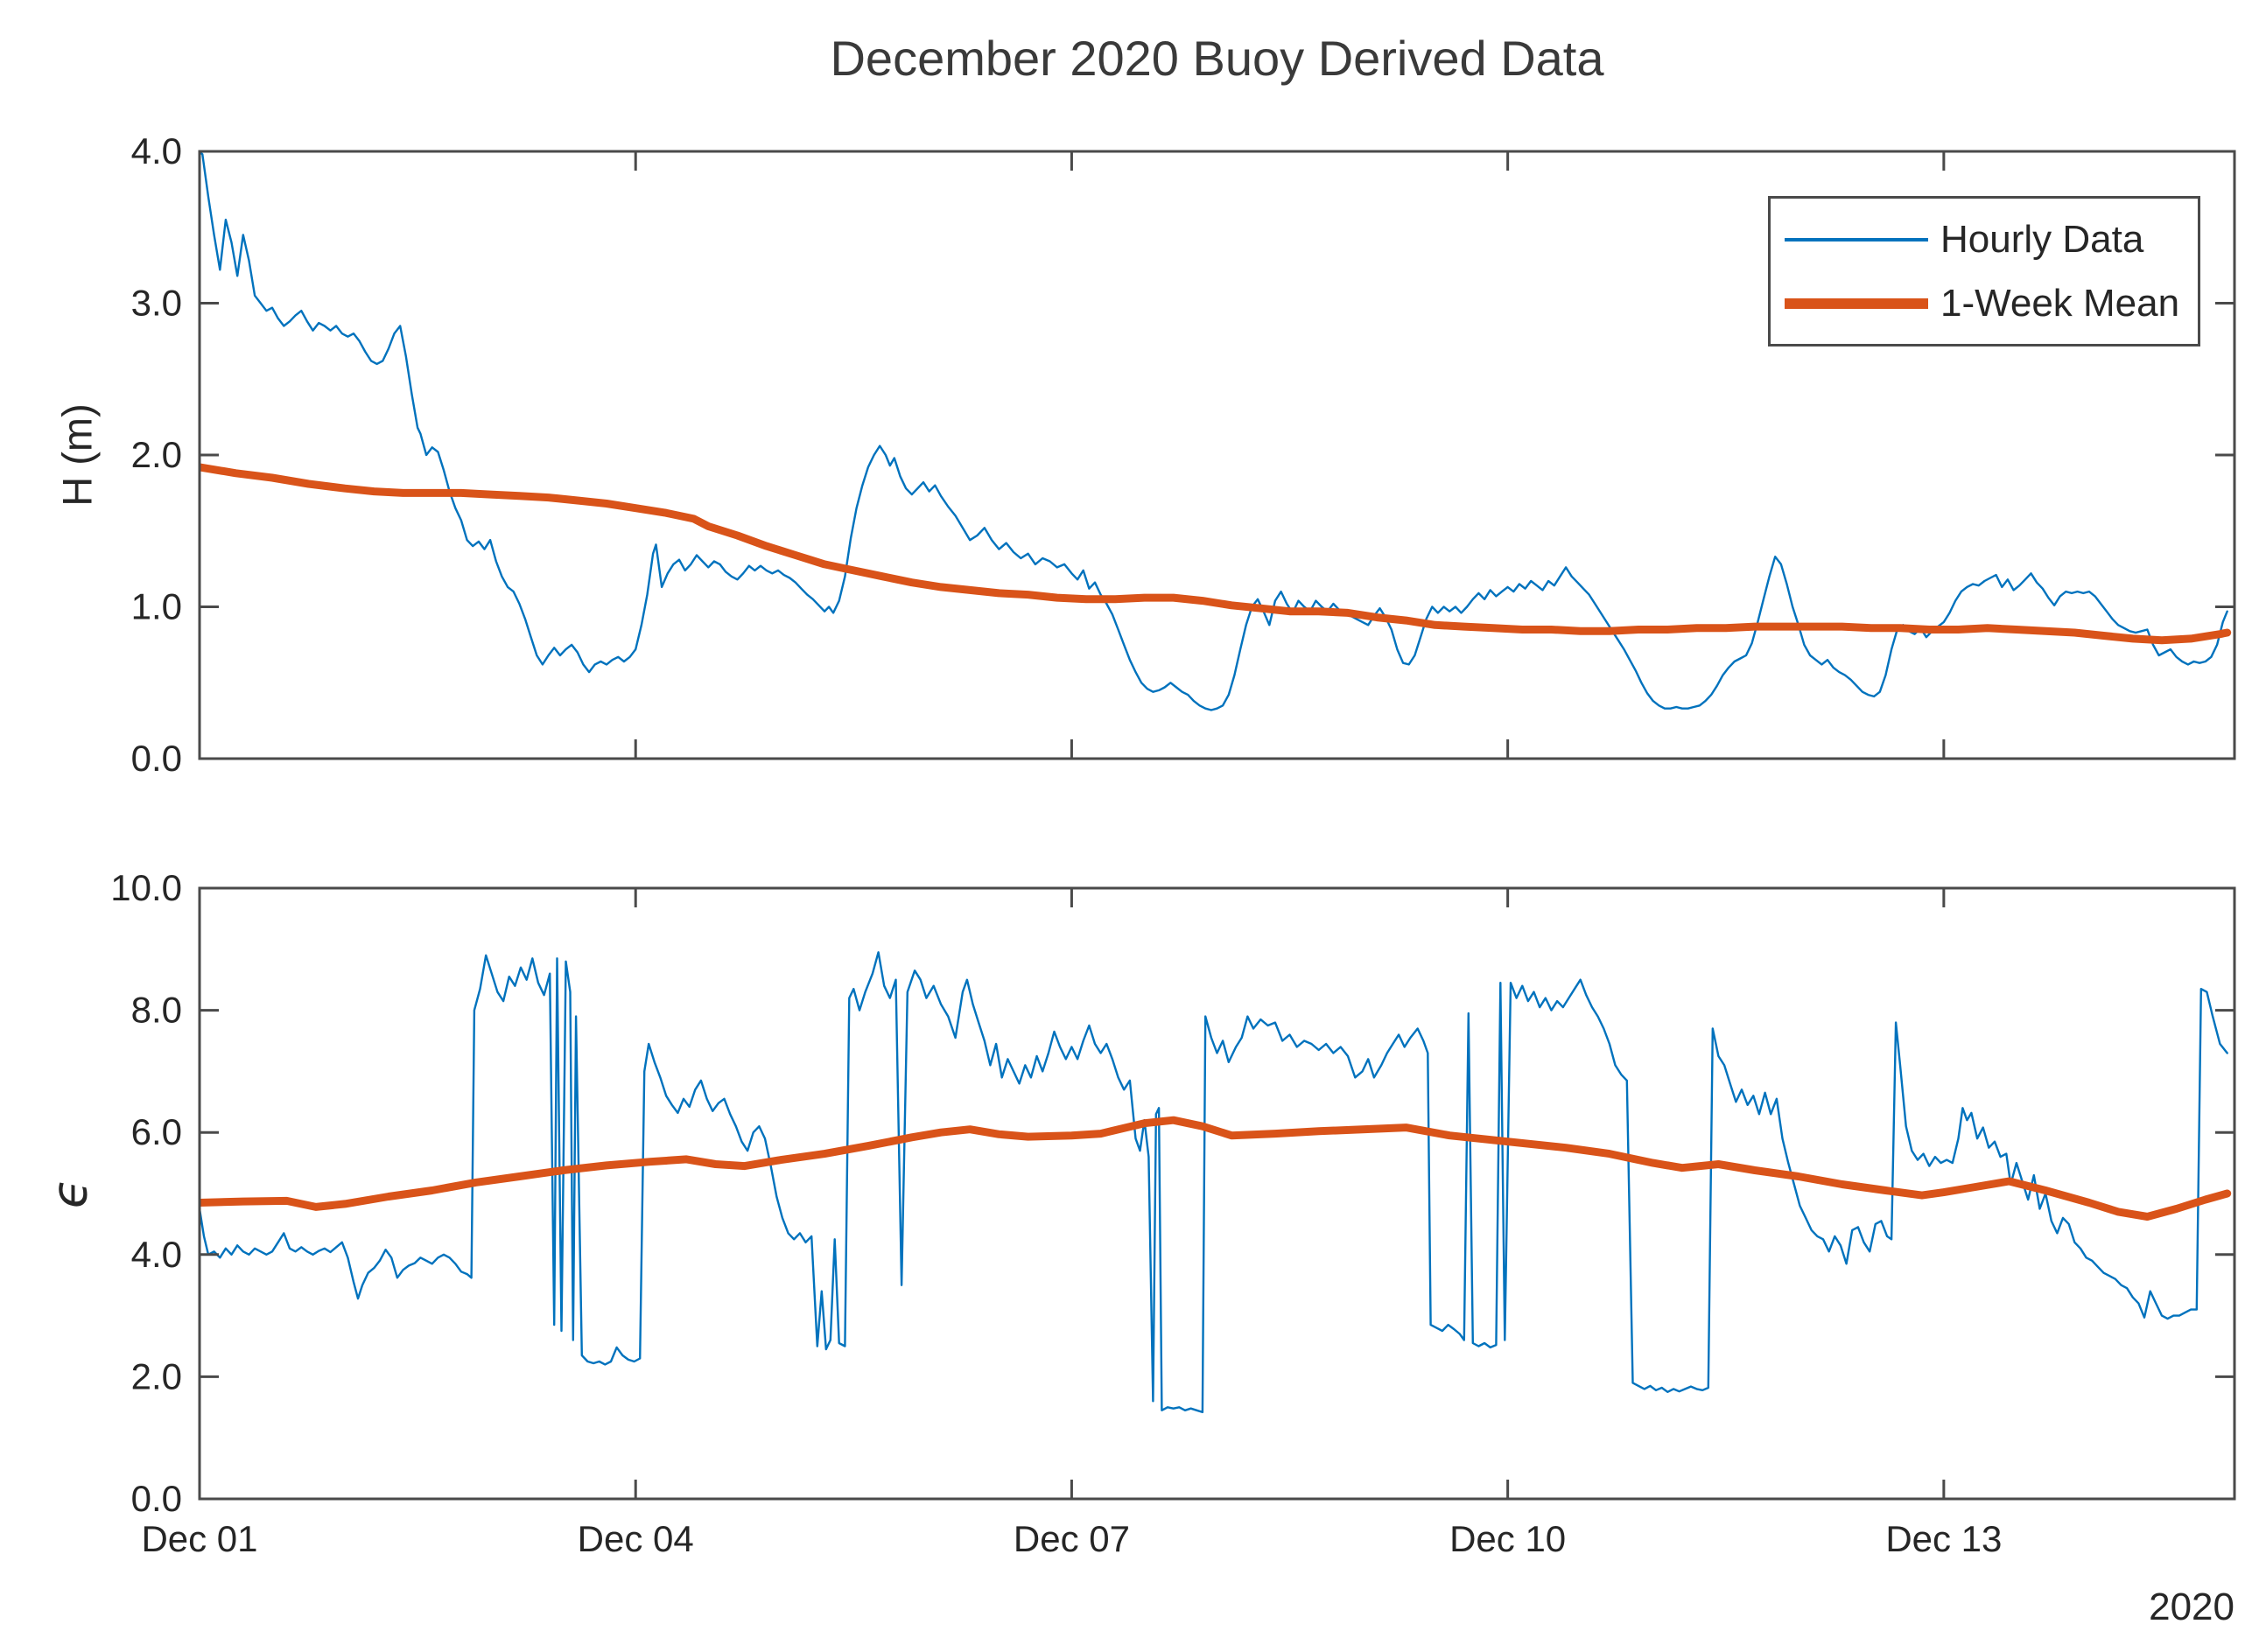  What do you see at coordinates (77, 455) in the screenshot?
I see `y-axis-label-top: H (m)` at bounding box center [77, 455].